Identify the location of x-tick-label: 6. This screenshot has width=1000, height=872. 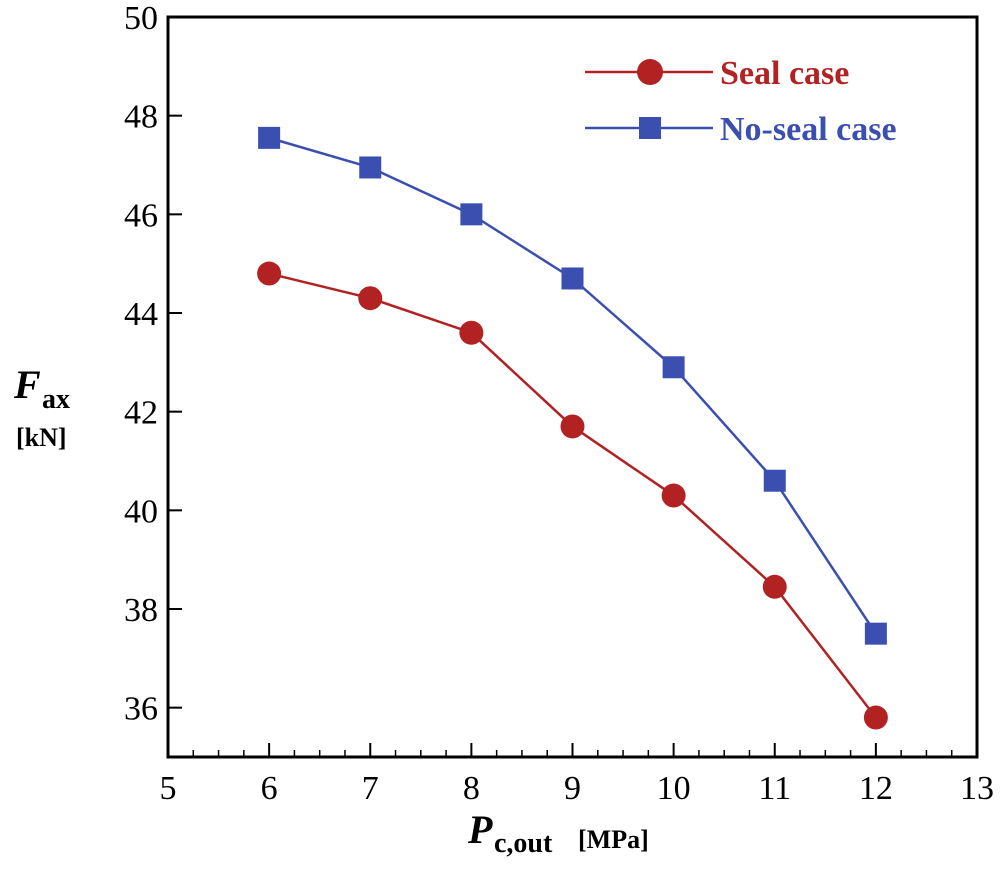
(269, 788).